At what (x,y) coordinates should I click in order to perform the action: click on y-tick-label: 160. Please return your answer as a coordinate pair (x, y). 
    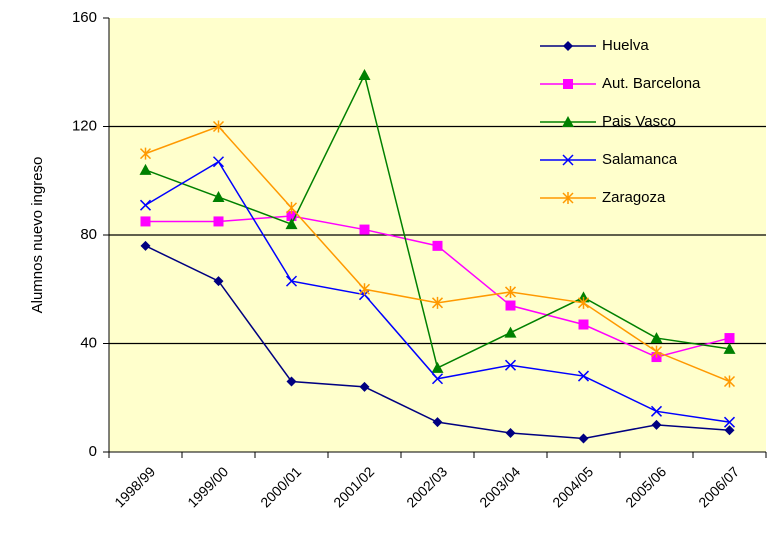
    Looking at the image, I should click on (84, 17).